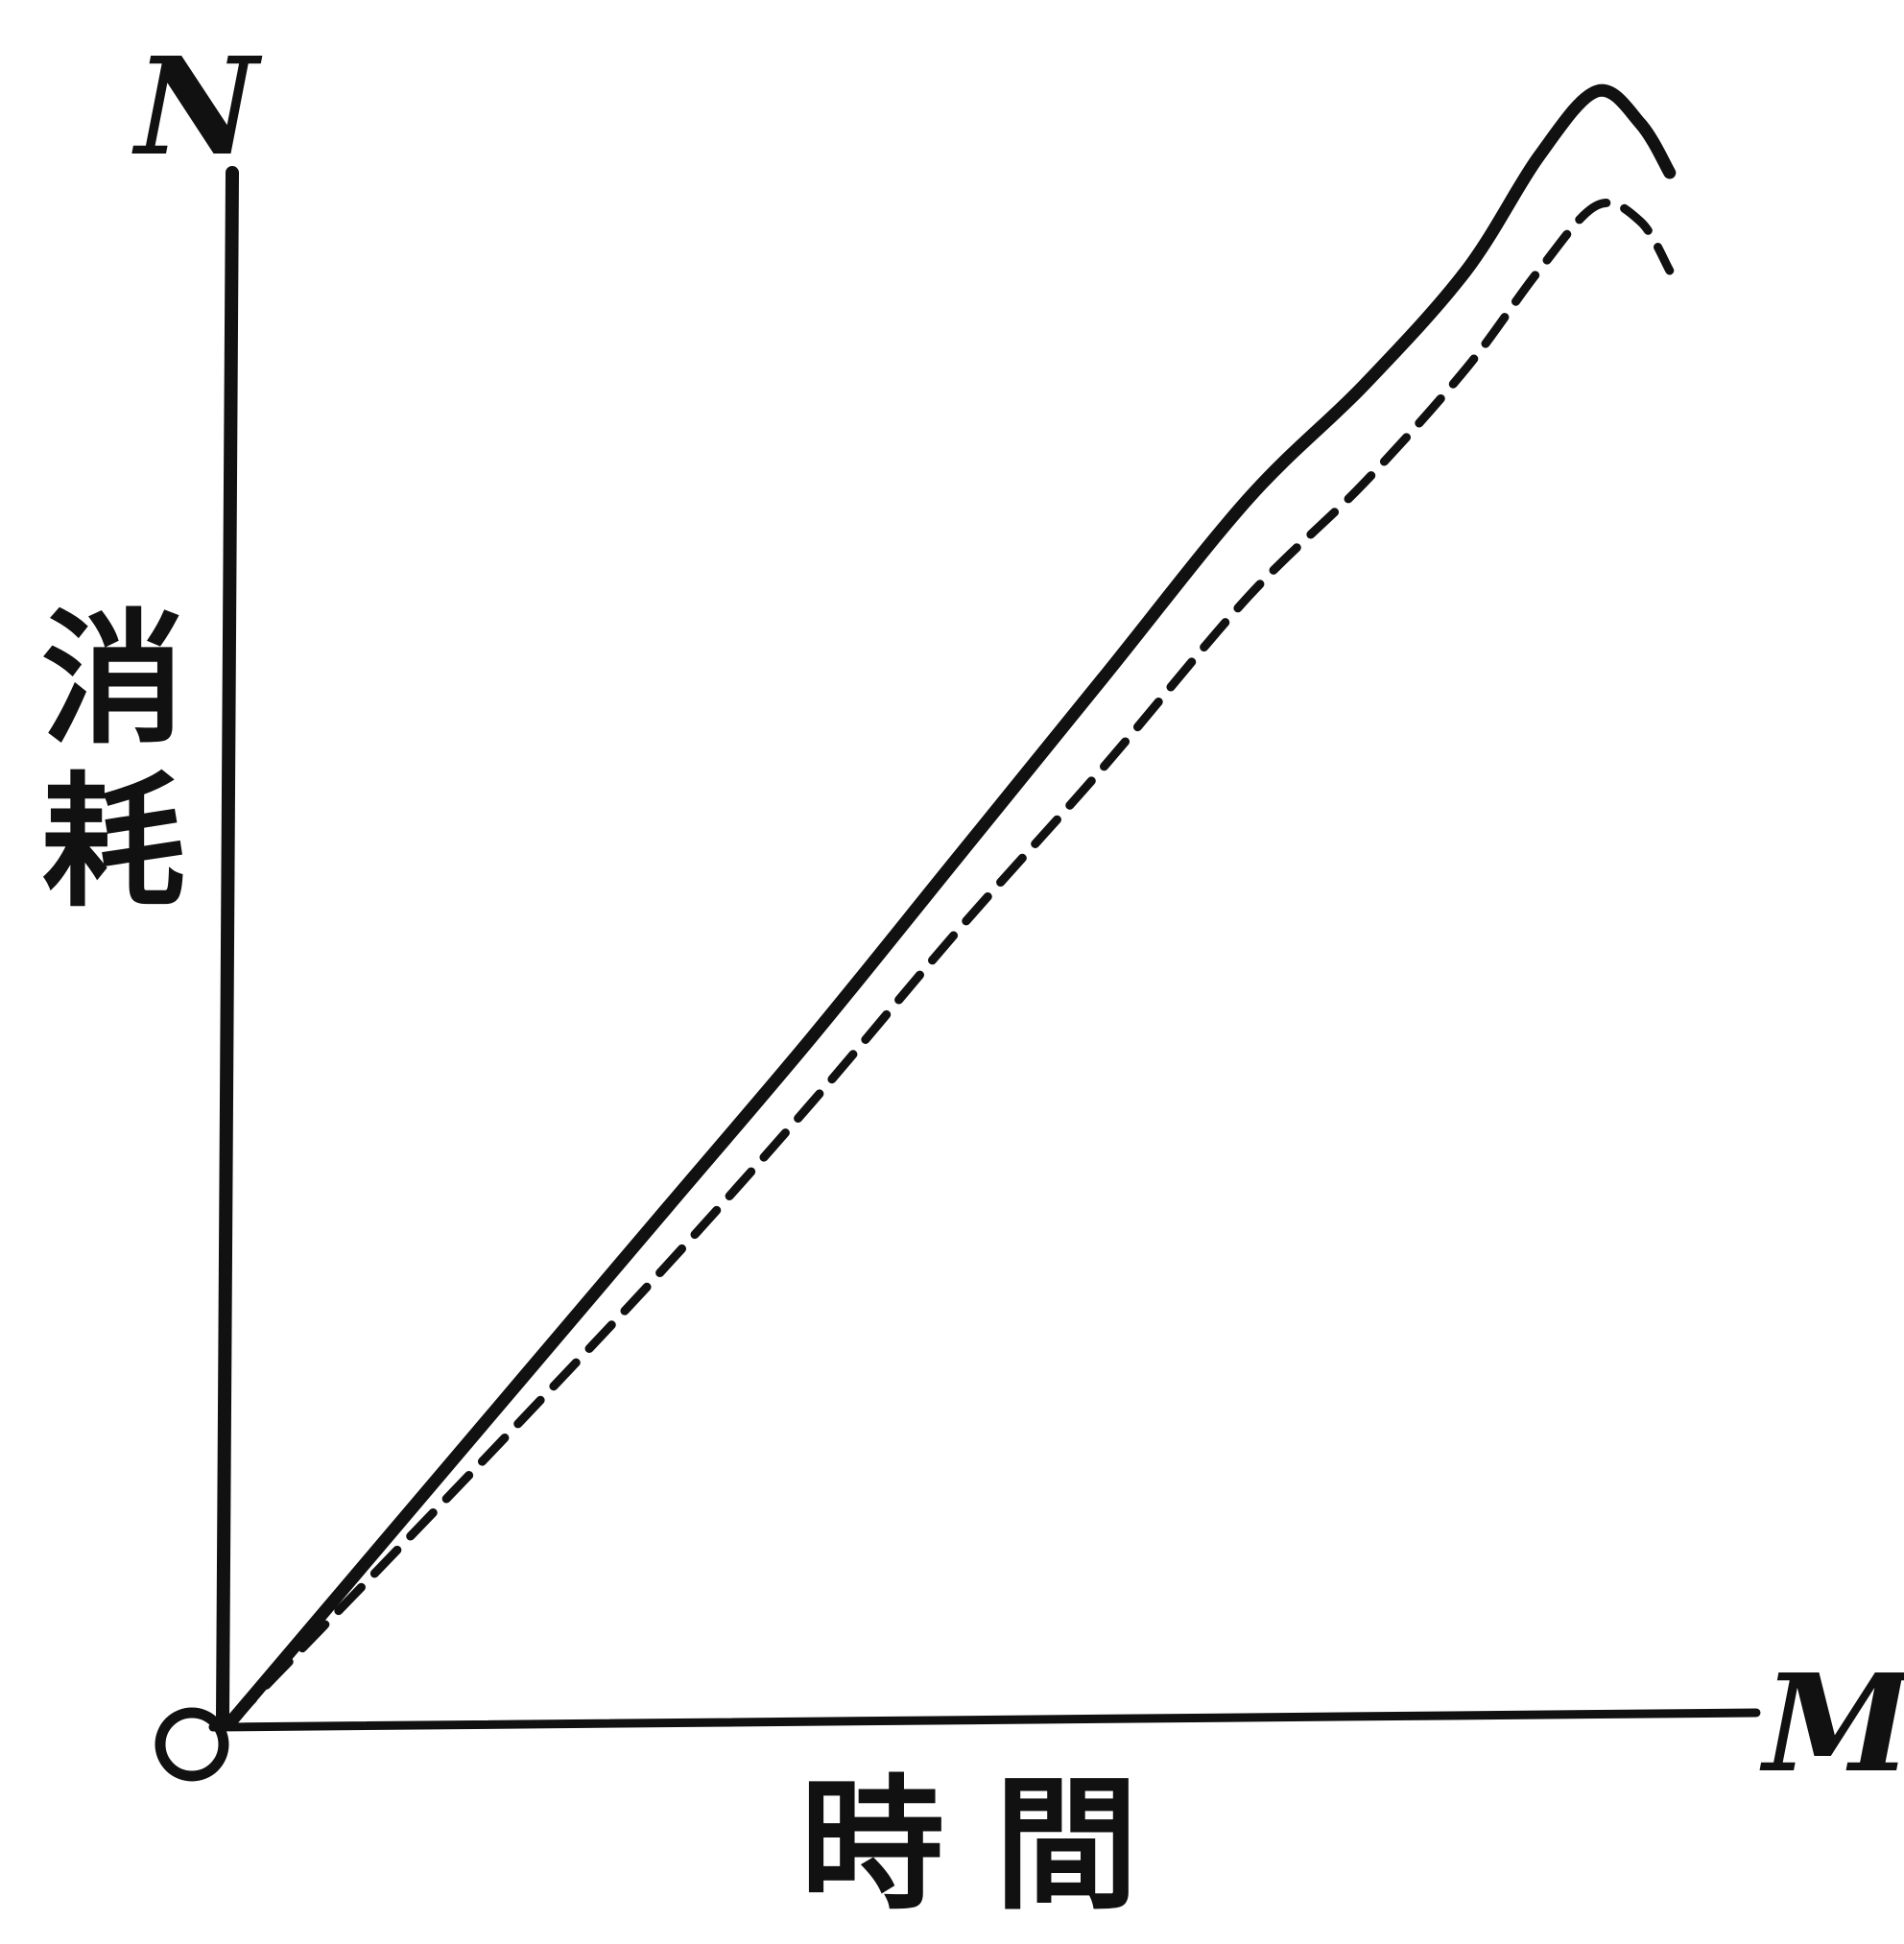  I want to click on y-axis-label-char: 耗, so click(113, 842).